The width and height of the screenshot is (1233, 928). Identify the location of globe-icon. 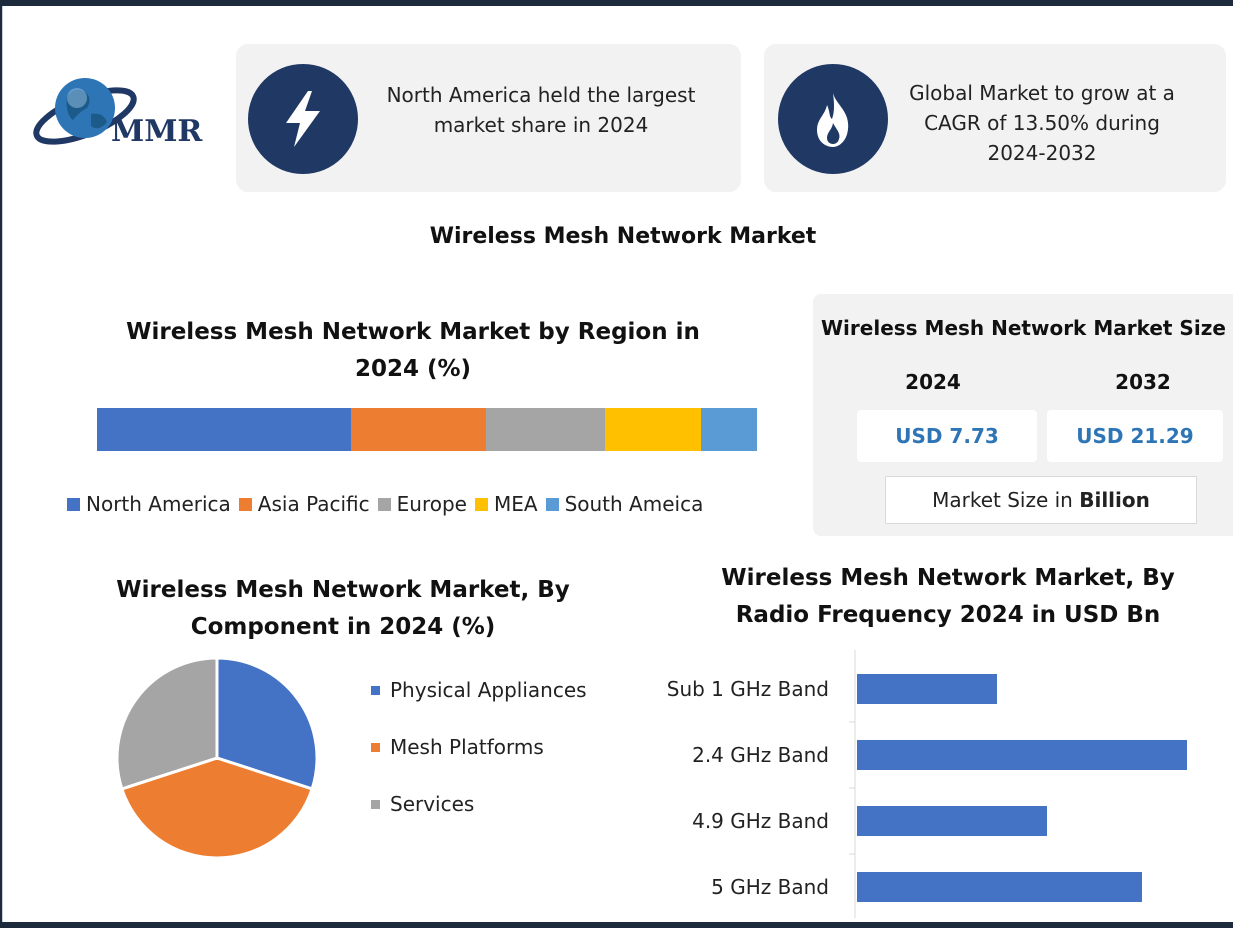
(85, 111).